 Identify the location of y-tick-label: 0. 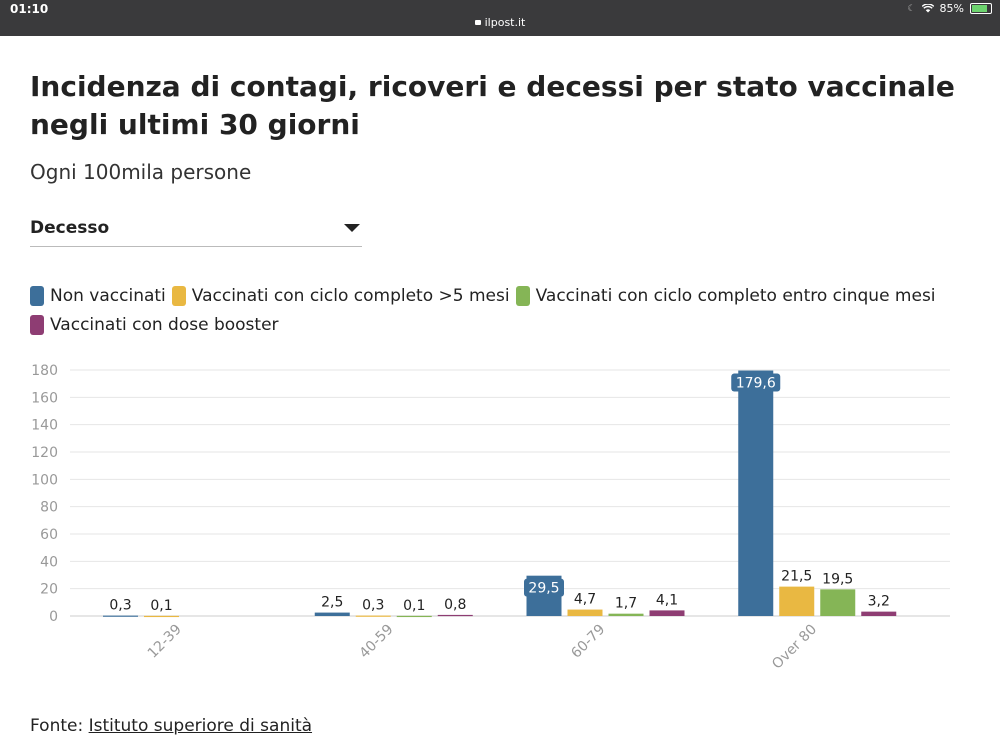
(53, 617).